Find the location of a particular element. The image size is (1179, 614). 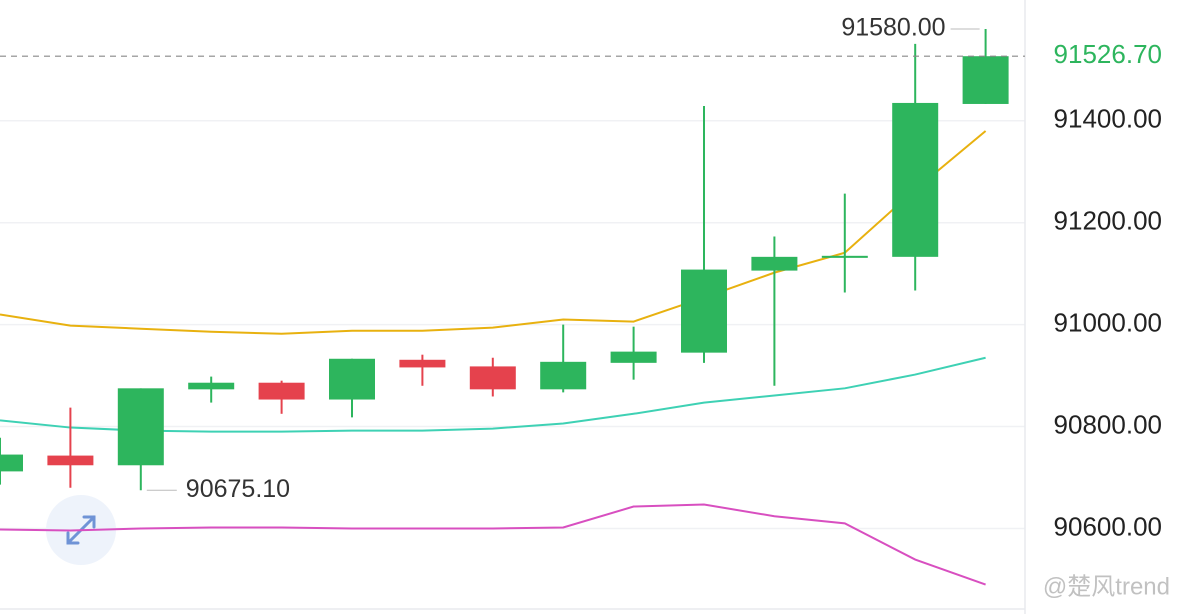

high-marker-label: 91580.00 is located at coordinates (893, 28).